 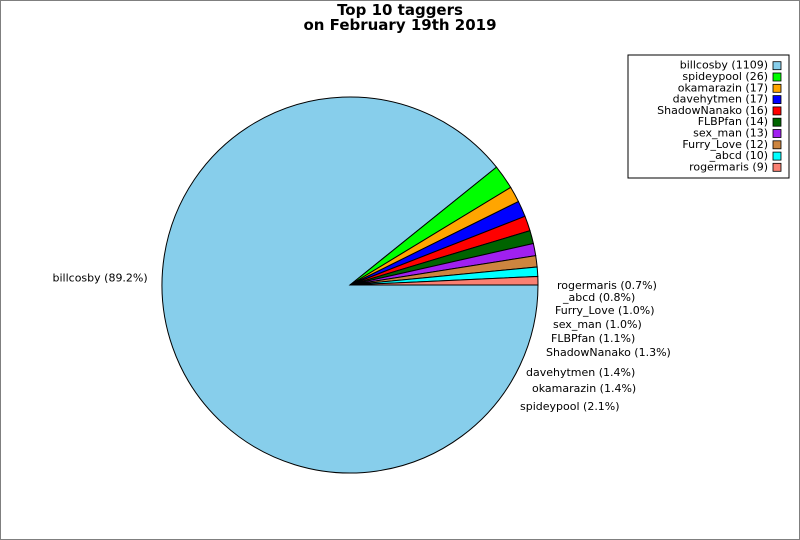 I want to click on slice-label-shadownanako: ShadowNanako (1.3%), so click(x=608, y=352).